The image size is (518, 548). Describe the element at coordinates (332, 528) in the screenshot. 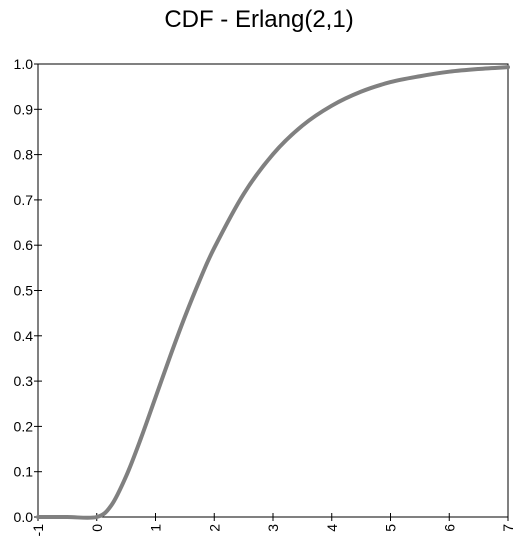

I see `x-tick-label: 4` at that location.